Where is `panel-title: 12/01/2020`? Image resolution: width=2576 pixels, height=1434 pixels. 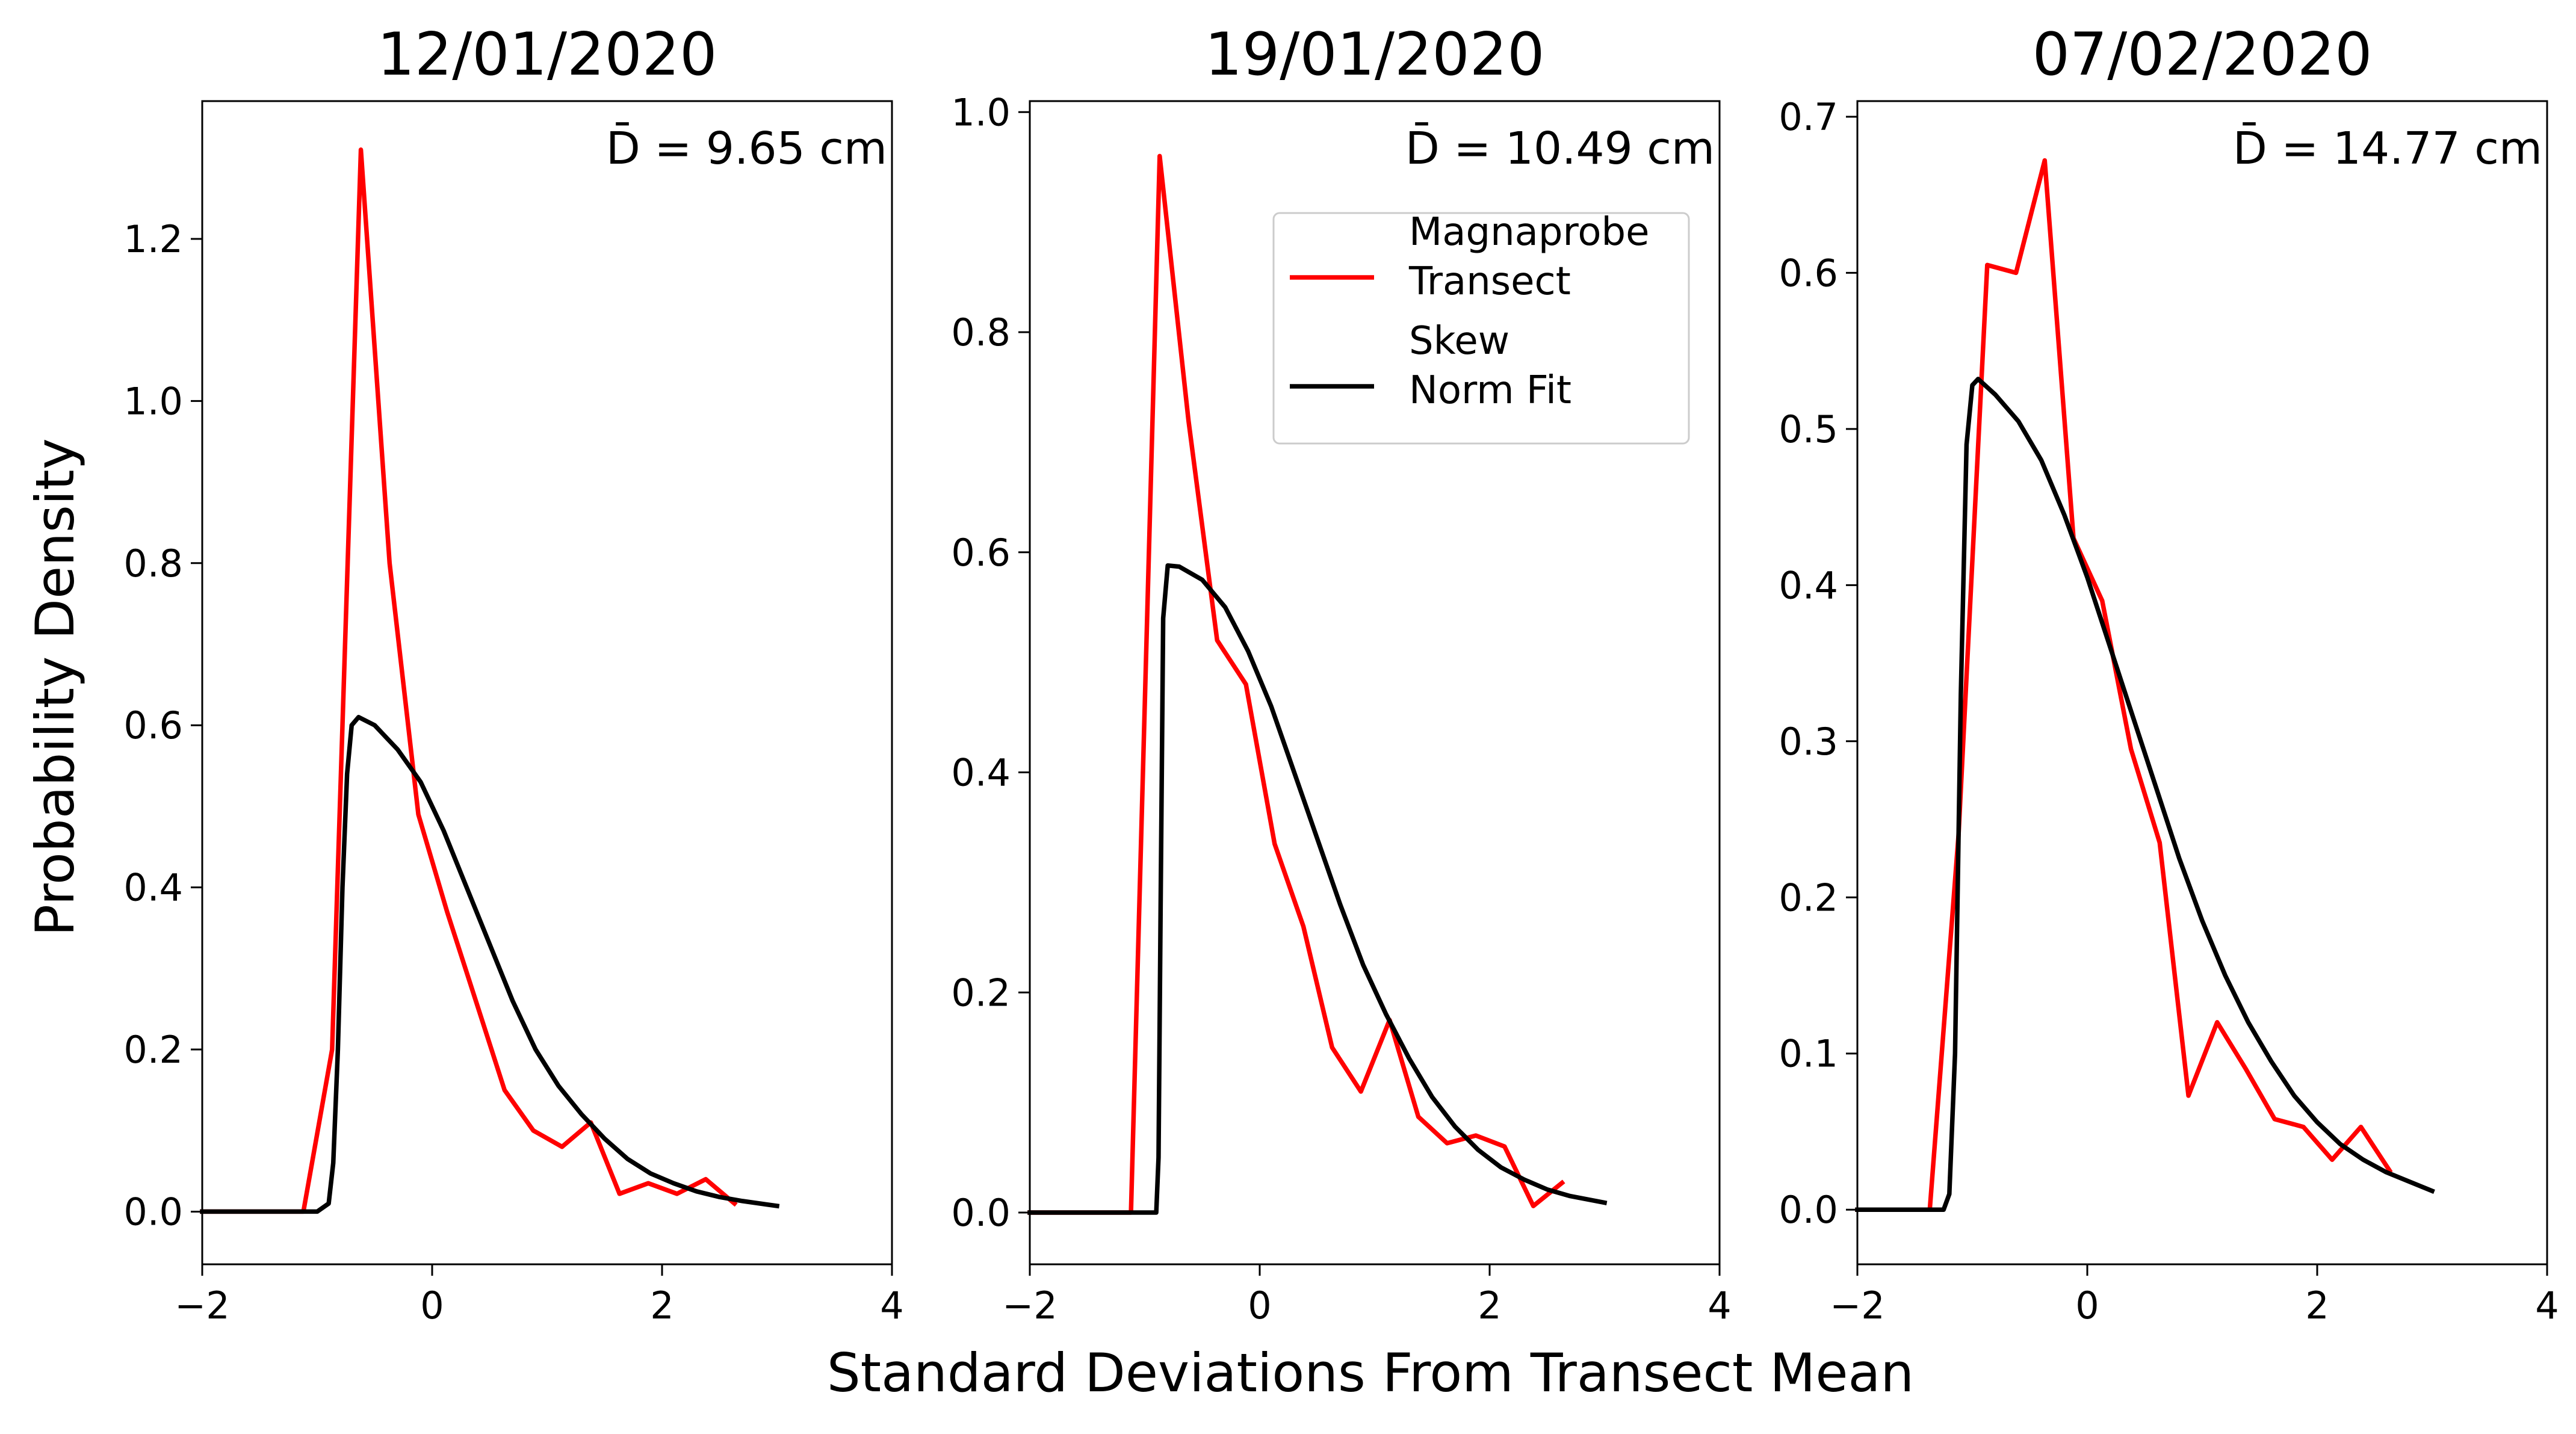 panel-title: 12/01/2020 is located at coordinates (547, 55).